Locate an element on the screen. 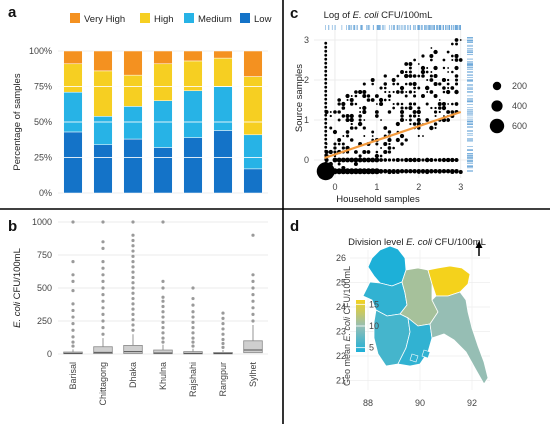 Image resolution: width=550 pixels, height=424 pixels. y-tick-label-a: 75% is located at coordinates (43, 87).